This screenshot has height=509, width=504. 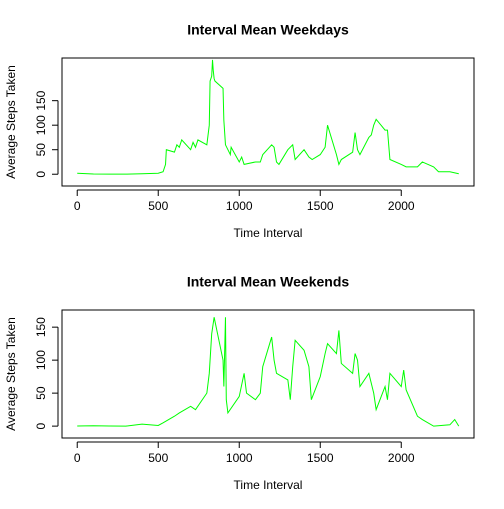 What do you see at coordinates (268, 30) in the screenshot?
I see `chart-title: Interval Mean Weekdays` at bounding box center [268, 30].